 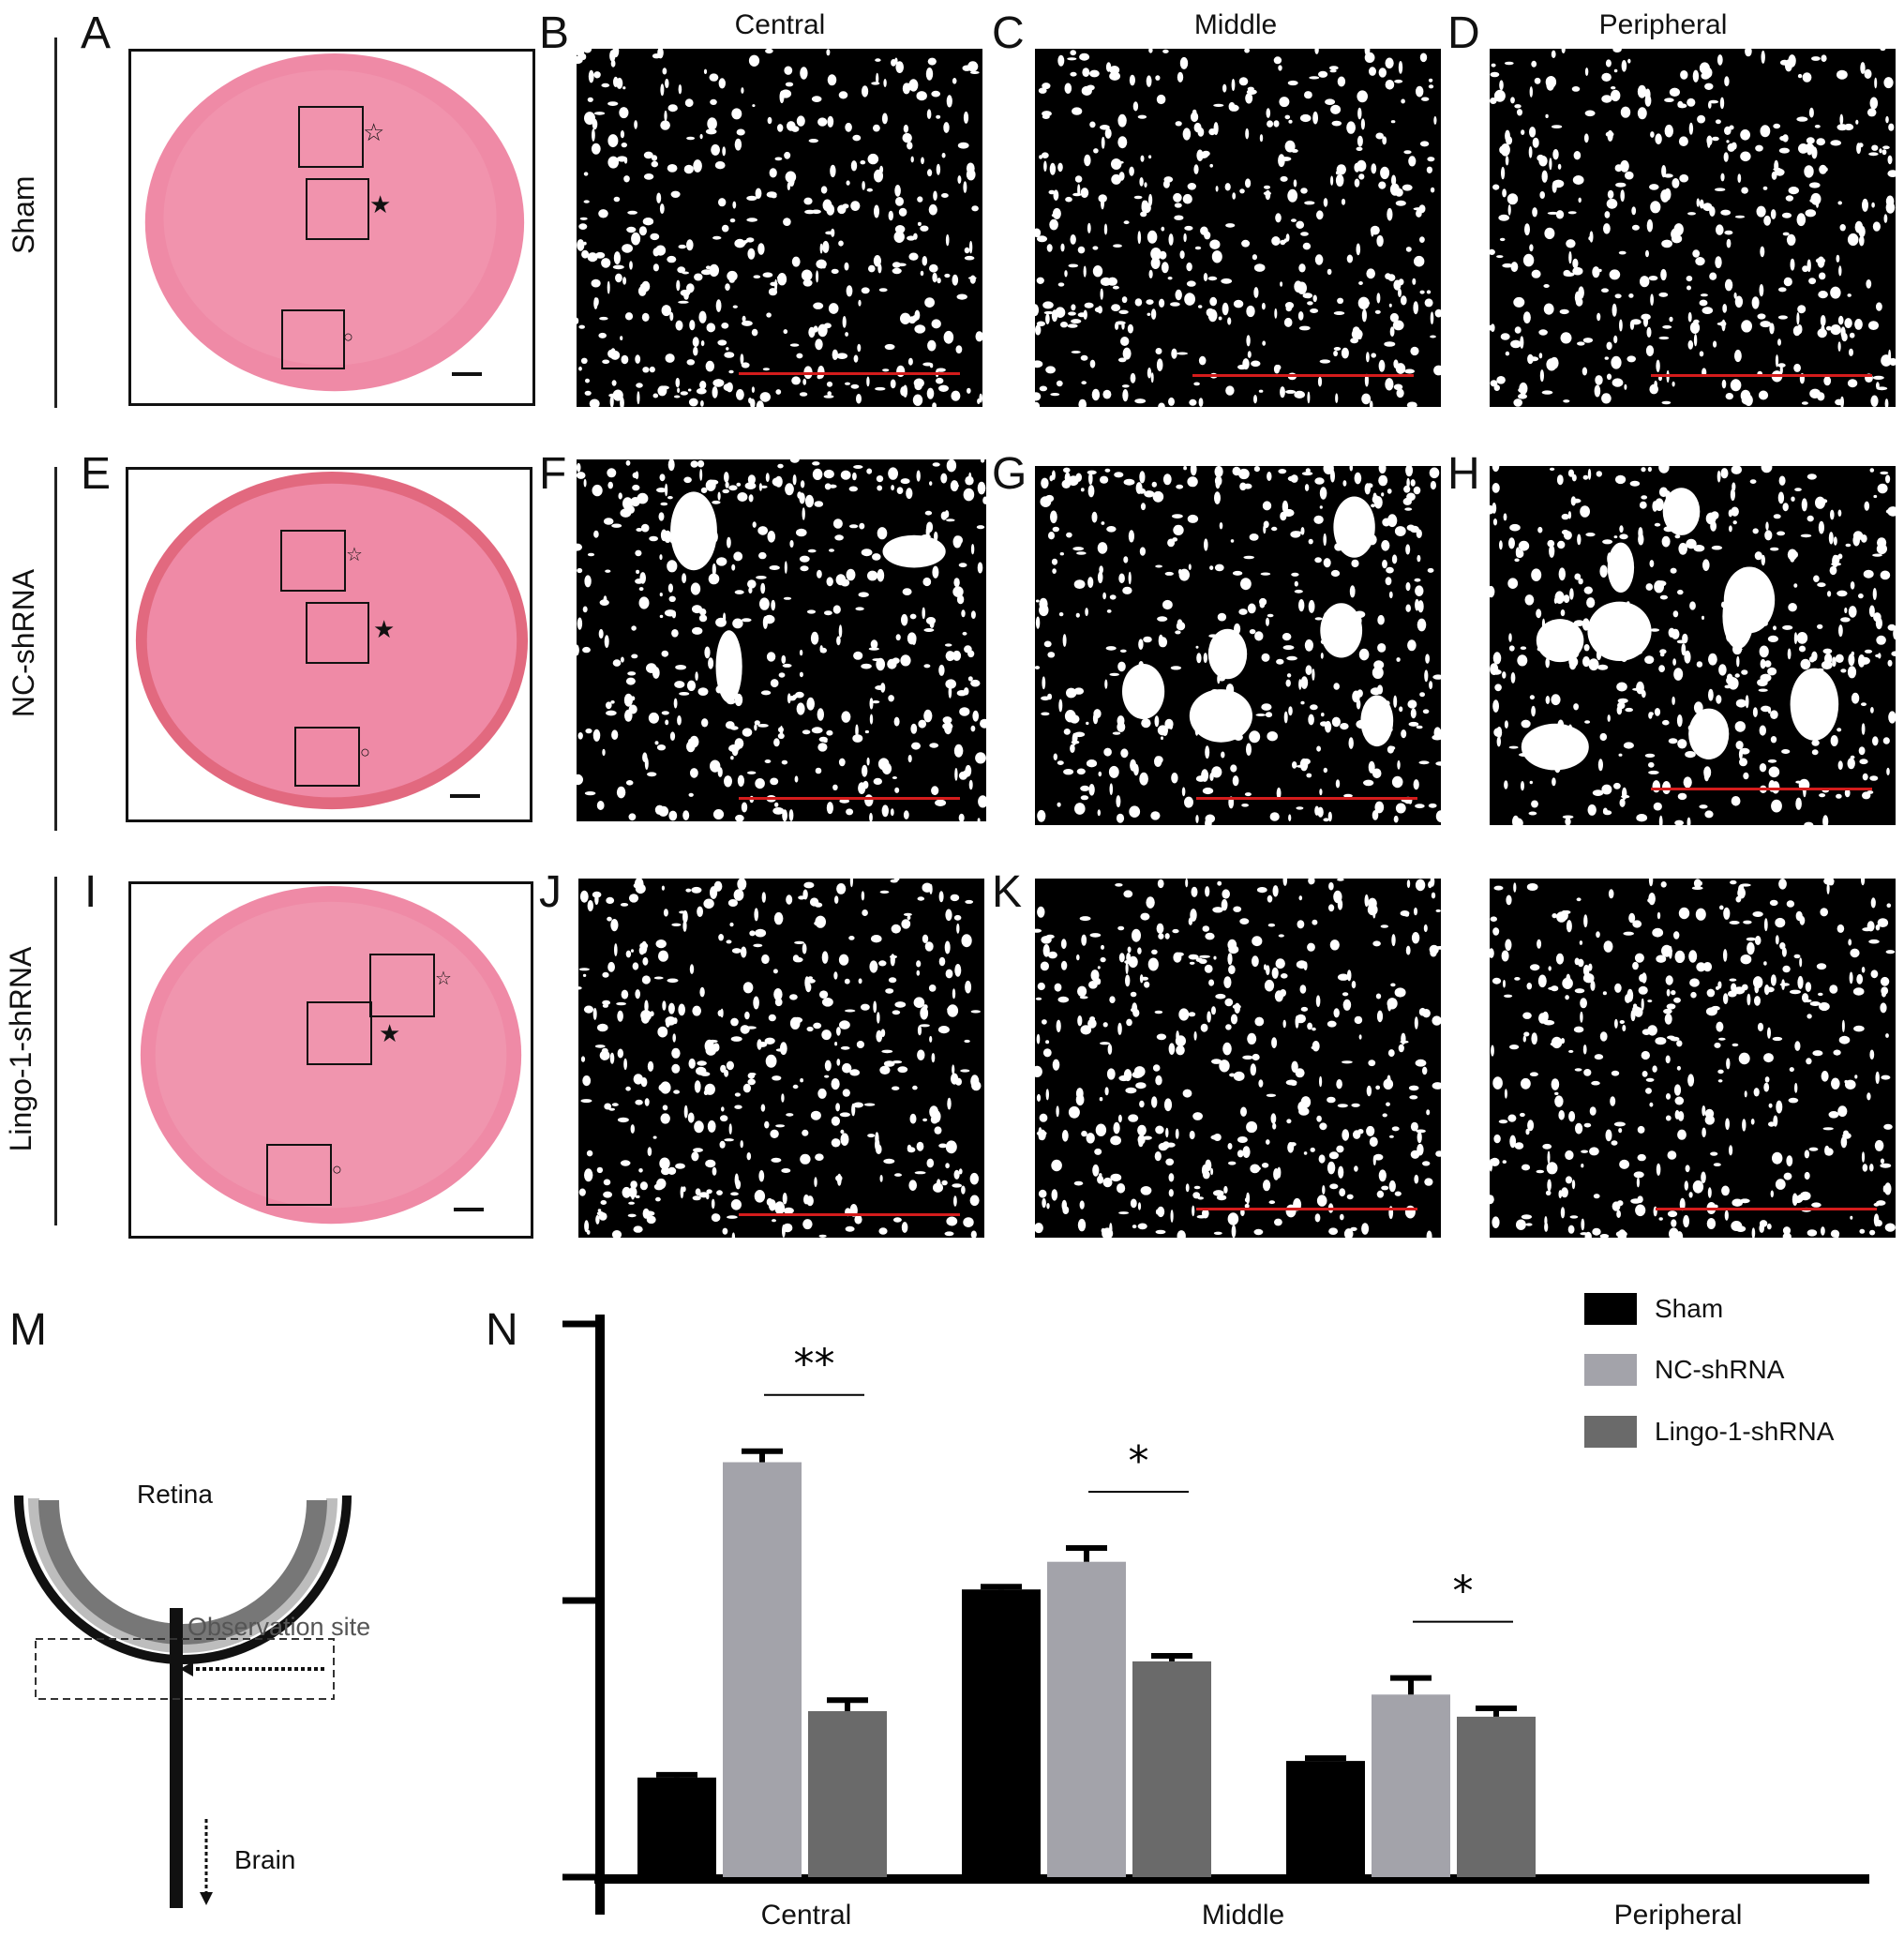 What do you see at coordinates (23, 643) in the screenshot?
I see `row-label-nc: NC-shRNA` at bounding box center [23, 643].